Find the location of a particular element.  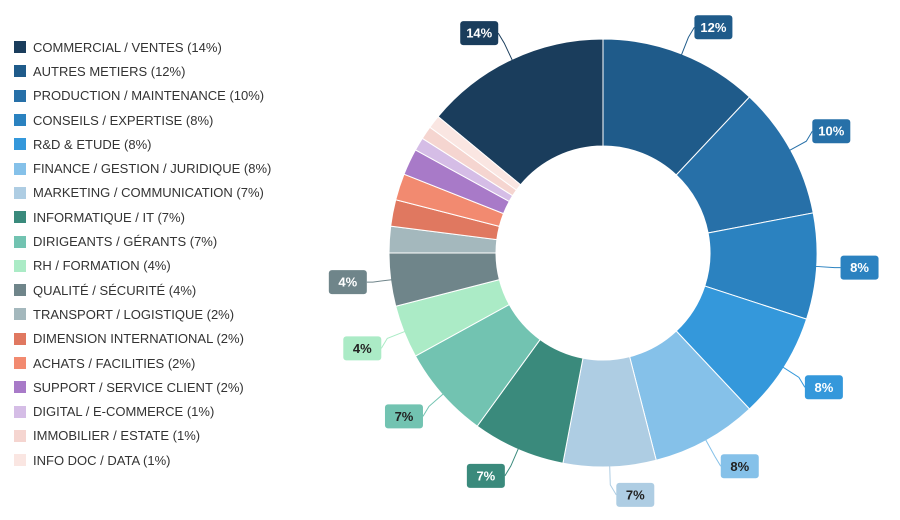

legend-label: DIGITAL / E-COMMERCE (1%) is located at coordinates (124, 412).